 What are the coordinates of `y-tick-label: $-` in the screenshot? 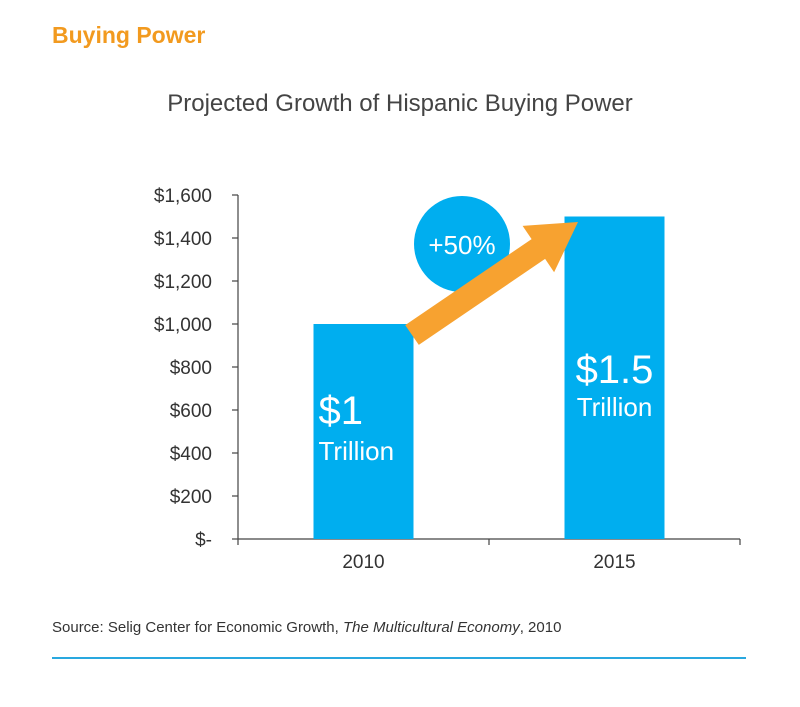 It's located at (203, 540).